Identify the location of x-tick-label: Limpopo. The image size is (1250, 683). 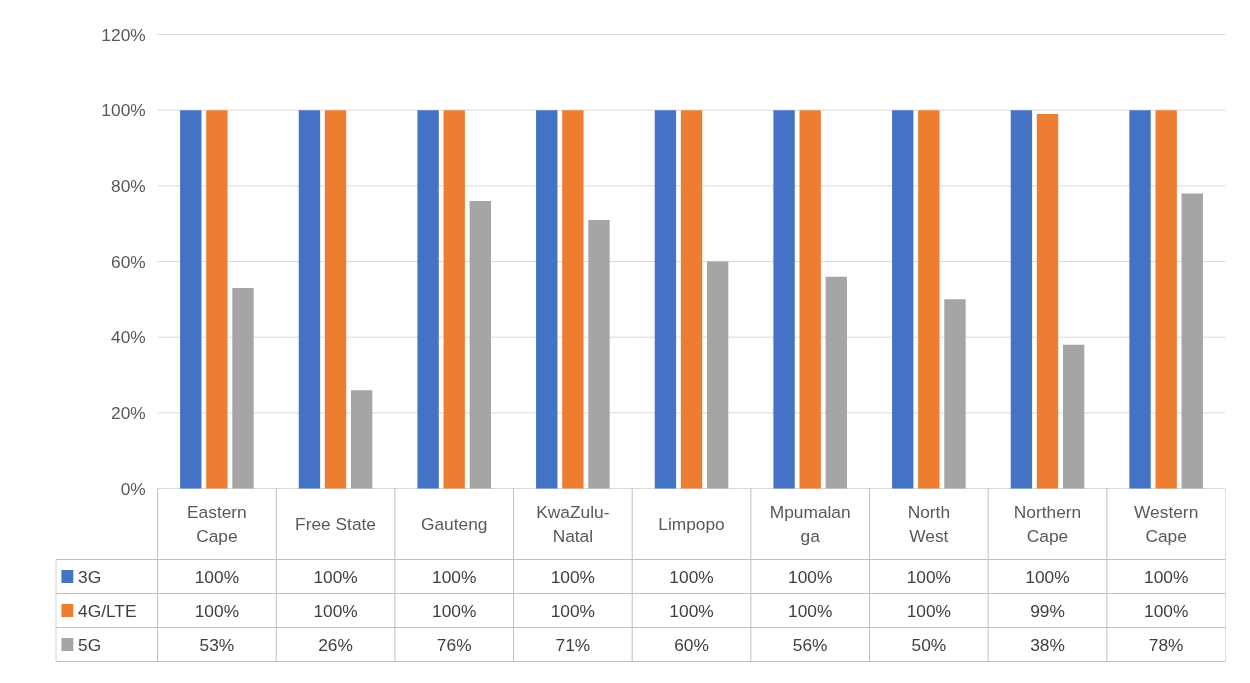
(691, 524).